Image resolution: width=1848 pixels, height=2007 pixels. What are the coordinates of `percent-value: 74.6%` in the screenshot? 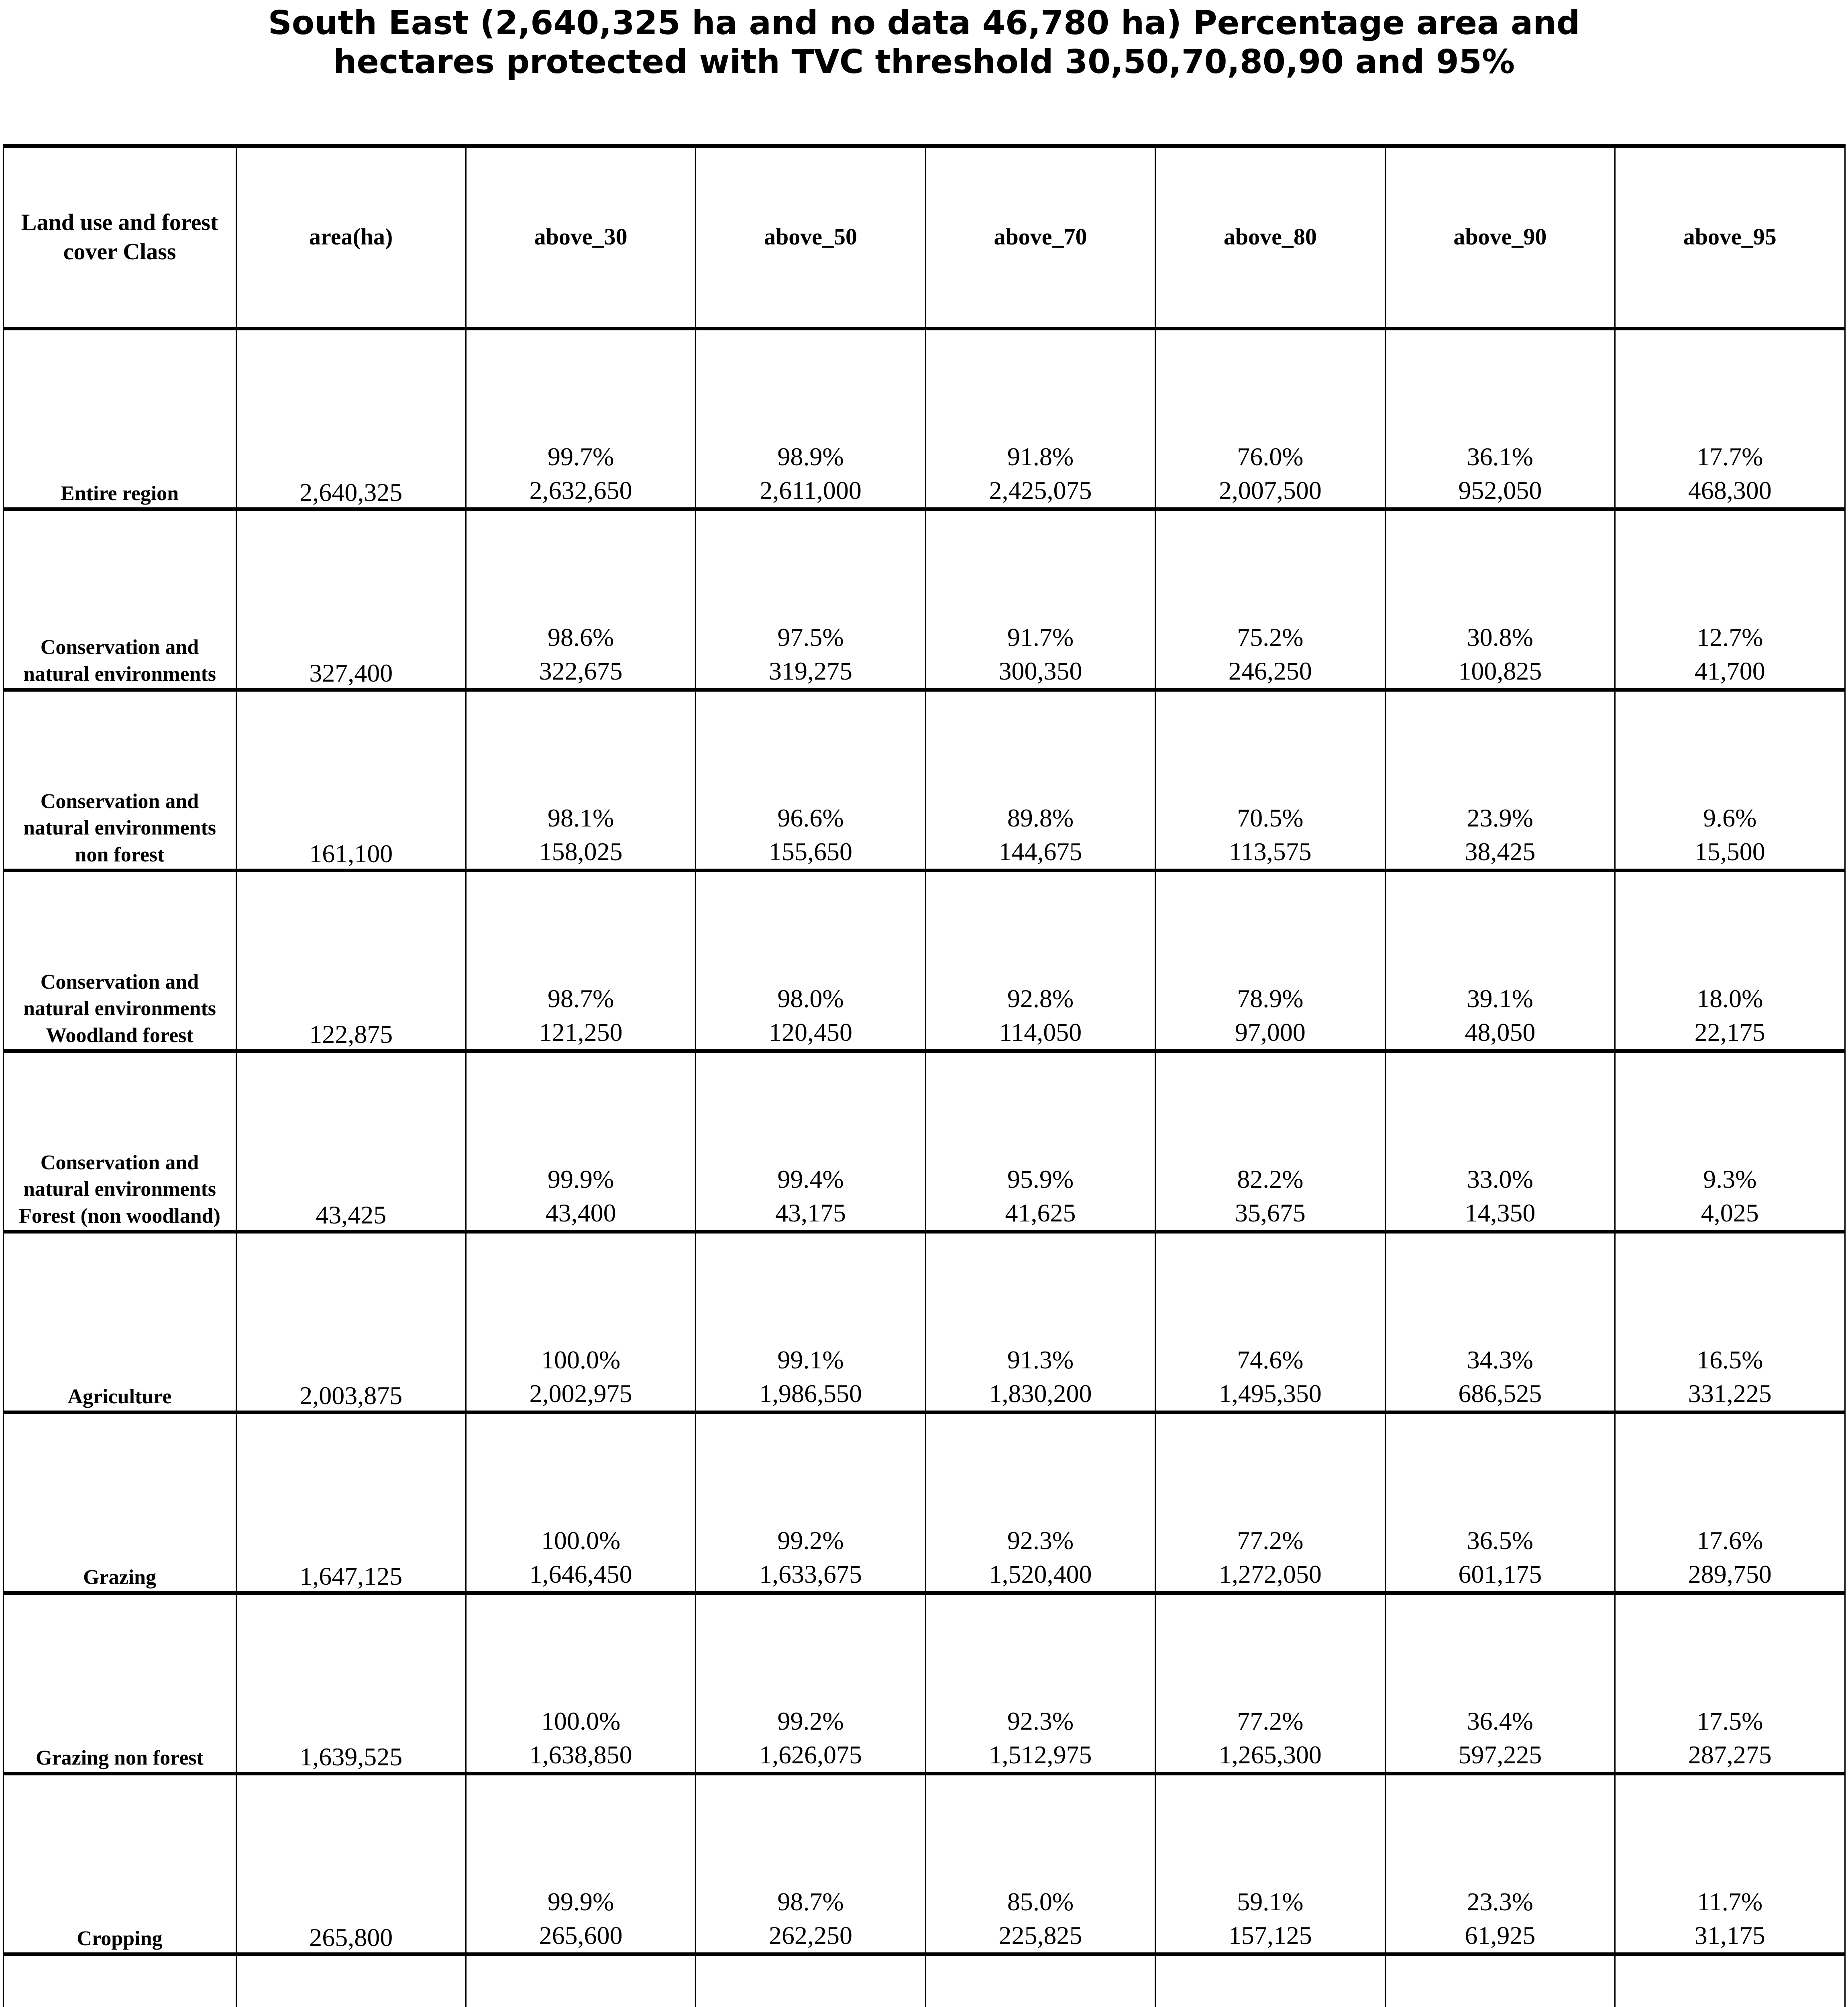 It's located at (1270, 1359).